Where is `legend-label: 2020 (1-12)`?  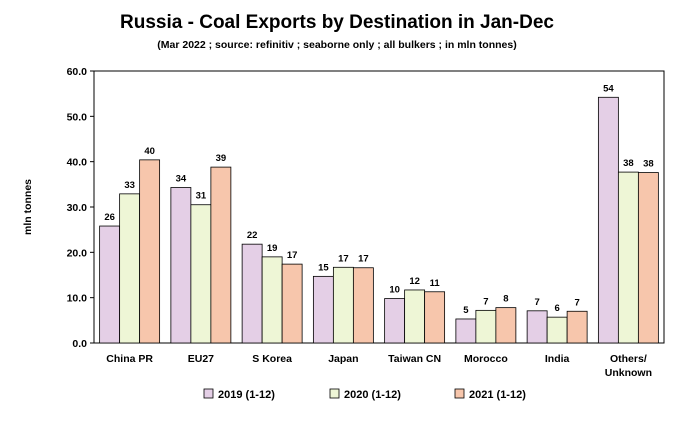
legend-label: 2020 (1-12) is located at coordinates (372, 395).